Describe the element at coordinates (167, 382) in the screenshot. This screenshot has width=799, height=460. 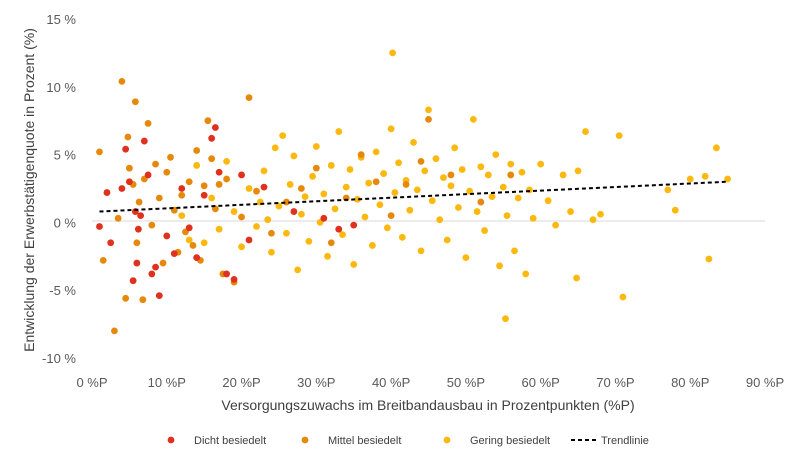
I see `x-tick-label: 10 %P` at that location.